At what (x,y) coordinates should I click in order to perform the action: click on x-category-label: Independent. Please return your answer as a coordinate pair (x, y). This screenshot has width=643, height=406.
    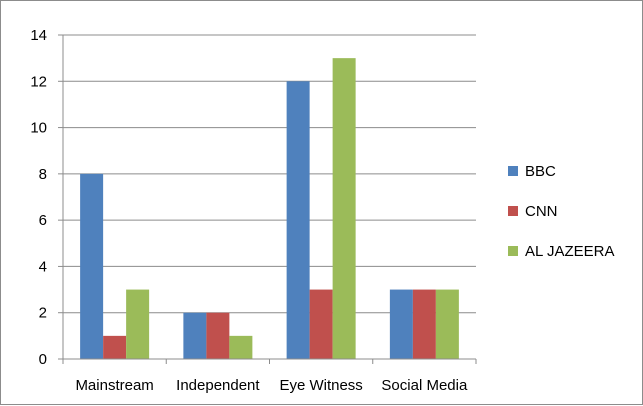
    Looking at the image, I should click on (218, 385).